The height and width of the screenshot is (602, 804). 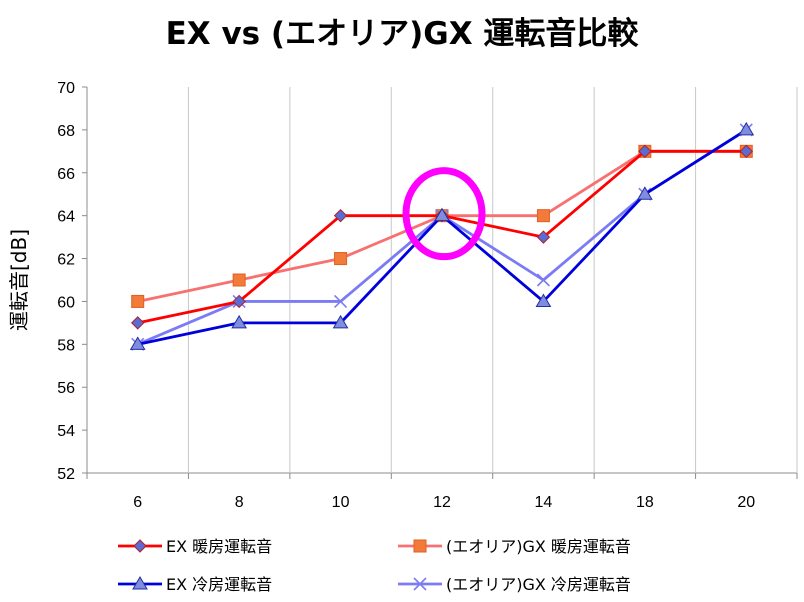 What do you see at coordinates (239, 502) in the screenshot?
I see `x-tick-label: 8` at bounding box center [239, 502].